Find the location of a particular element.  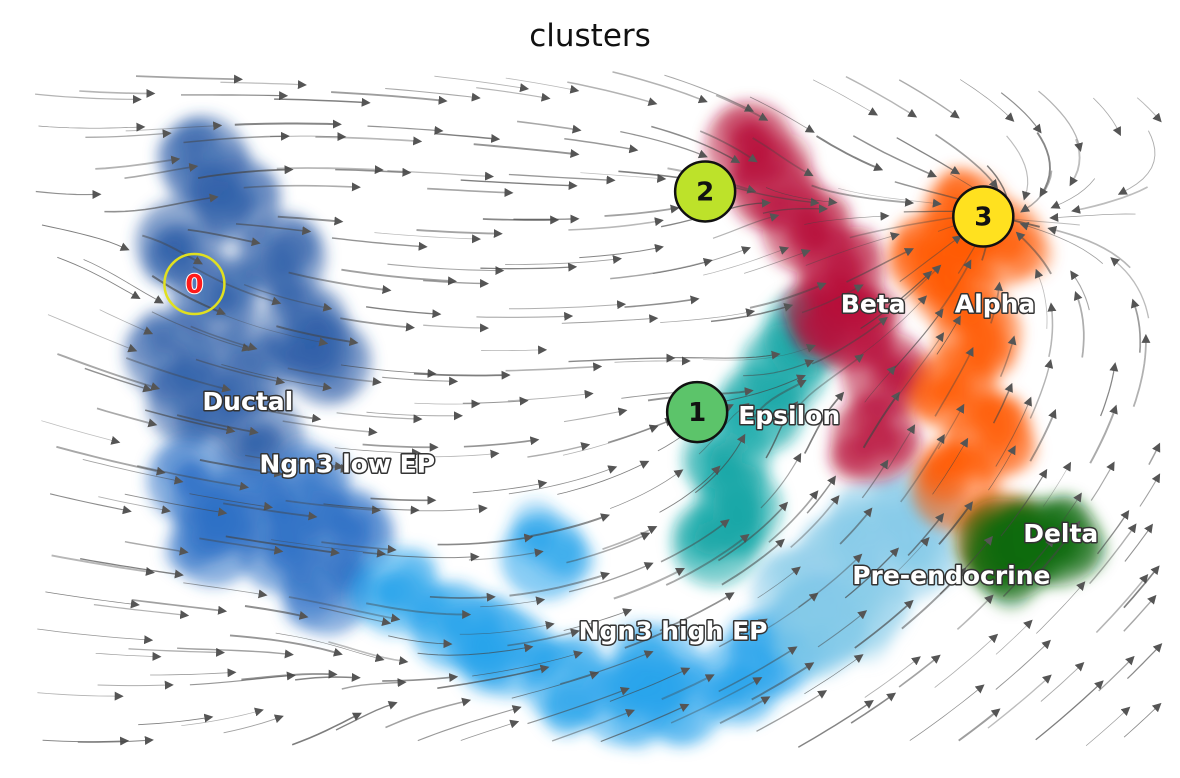

cluster-label-pre-endocrine: Pre-endocrine is located at coordinates (951, 575).